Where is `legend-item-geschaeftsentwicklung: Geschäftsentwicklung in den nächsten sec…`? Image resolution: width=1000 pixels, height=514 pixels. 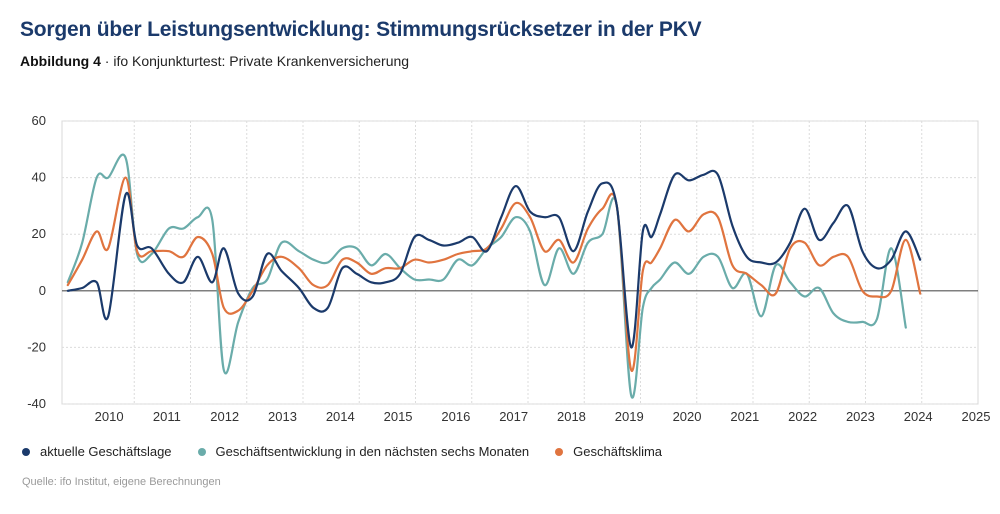 legend-item-geschaeftsentwicklung: Geschäftsentwicklung in den nächsten sec… is located at coordinates (363, 451).